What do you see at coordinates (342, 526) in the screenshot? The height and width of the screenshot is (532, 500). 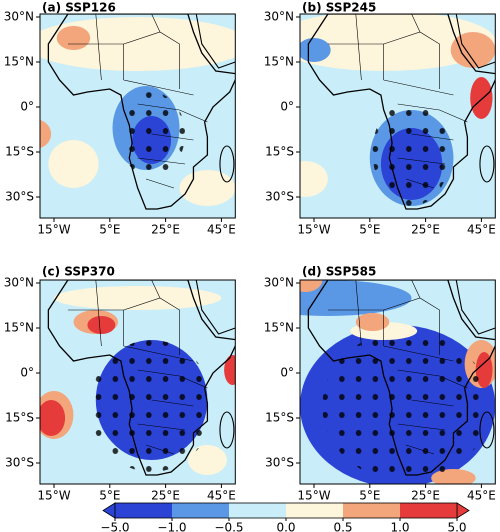 I see `colorbar-tick-label: 0.5` at bounding box center [342, 526].